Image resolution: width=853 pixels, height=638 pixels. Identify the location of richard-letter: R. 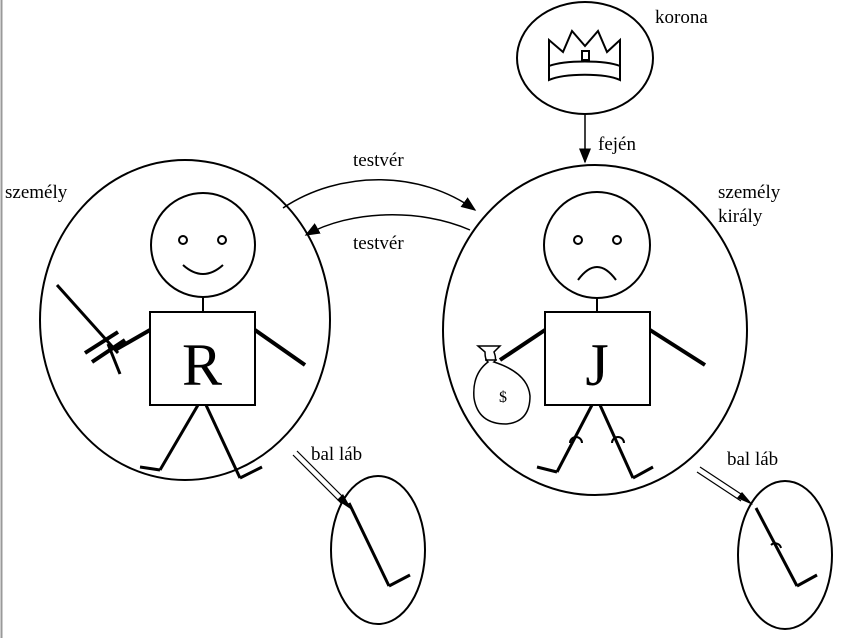
(202, 365).